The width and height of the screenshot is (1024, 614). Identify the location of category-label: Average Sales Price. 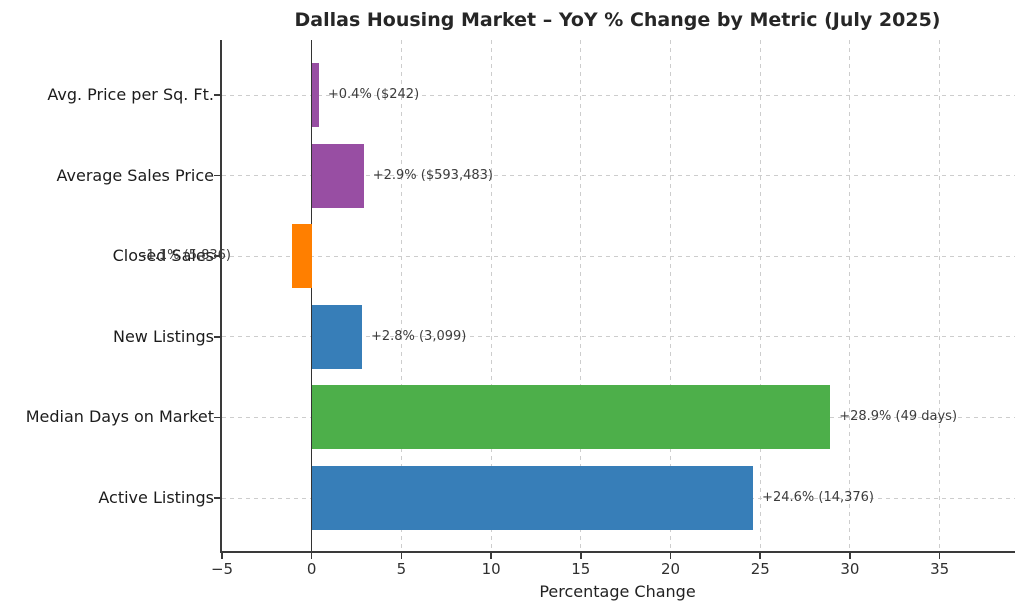
(135, 175).